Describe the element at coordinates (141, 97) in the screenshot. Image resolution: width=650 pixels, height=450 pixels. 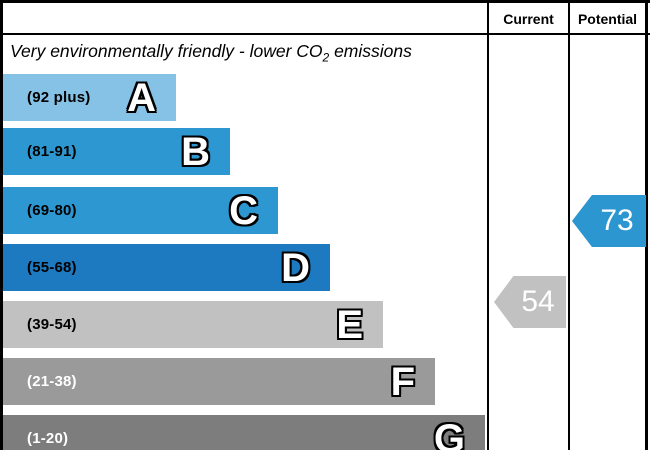
I see `band-a-letter: A` at that location.